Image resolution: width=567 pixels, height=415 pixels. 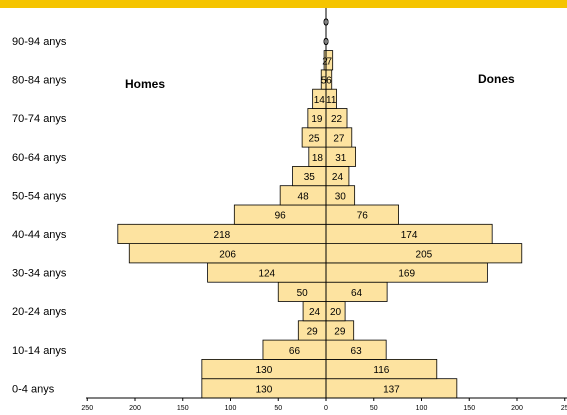 I want to click on x-tick-label-5: 0, so click(x=326, y=408).